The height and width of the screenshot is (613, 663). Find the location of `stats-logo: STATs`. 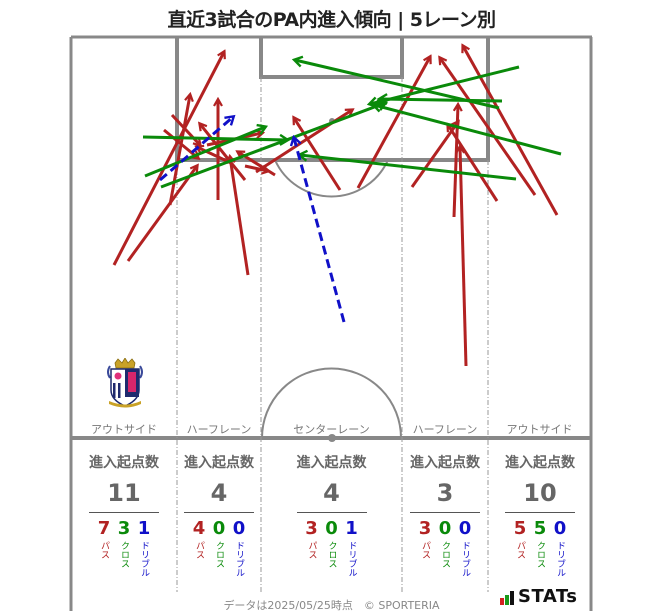

stats-logo: STATs is located at coordinates (539, 596).